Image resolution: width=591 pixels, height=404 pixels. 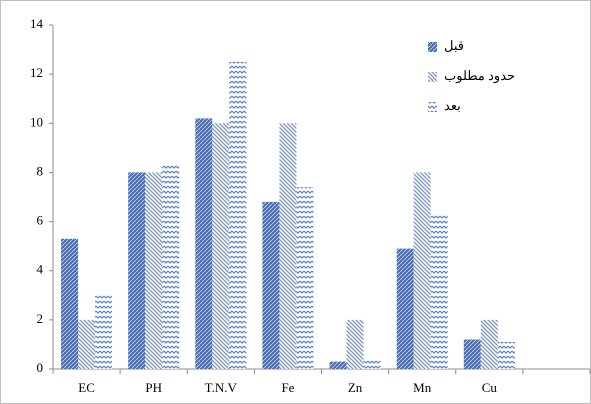 I want to click on x-tick-label: PH, so click(x=153, y=387).